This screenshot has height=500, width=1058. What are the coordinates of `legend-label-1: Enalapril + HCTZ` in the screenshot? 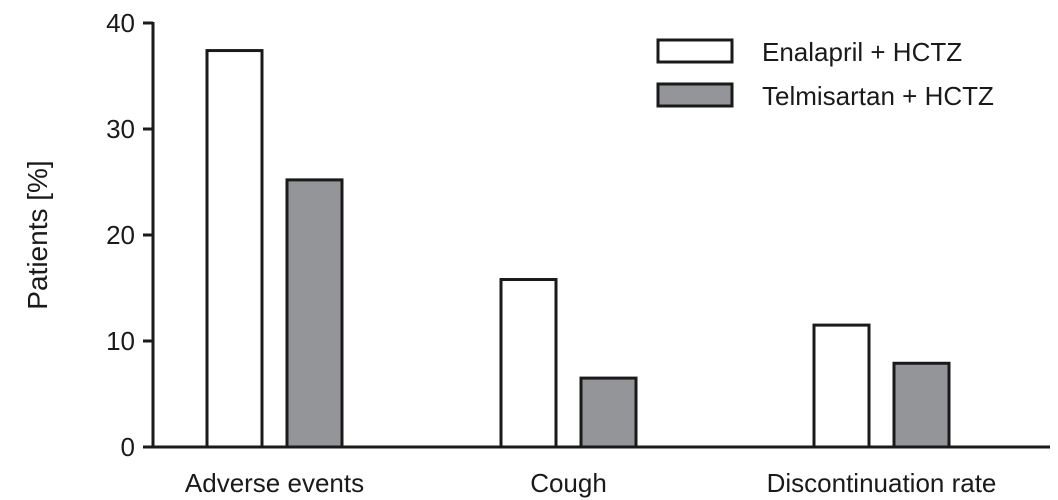 It's located at (862, 52).